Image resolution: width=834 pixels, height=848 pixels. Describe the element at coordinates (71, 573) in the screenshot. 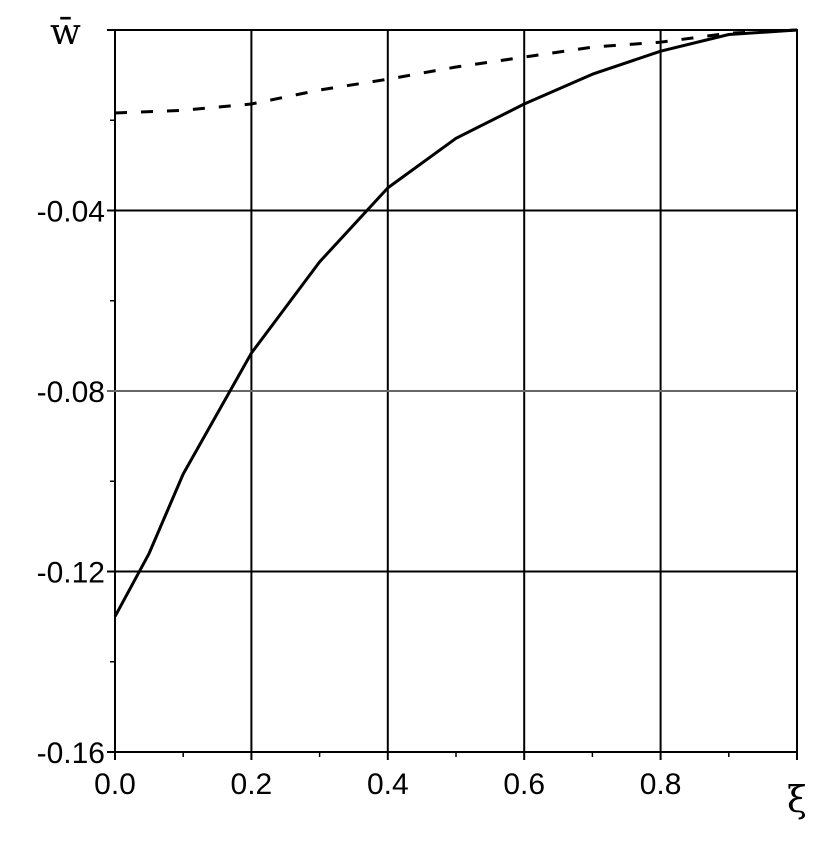

I see `y-tick-label: -0.12` at that location.